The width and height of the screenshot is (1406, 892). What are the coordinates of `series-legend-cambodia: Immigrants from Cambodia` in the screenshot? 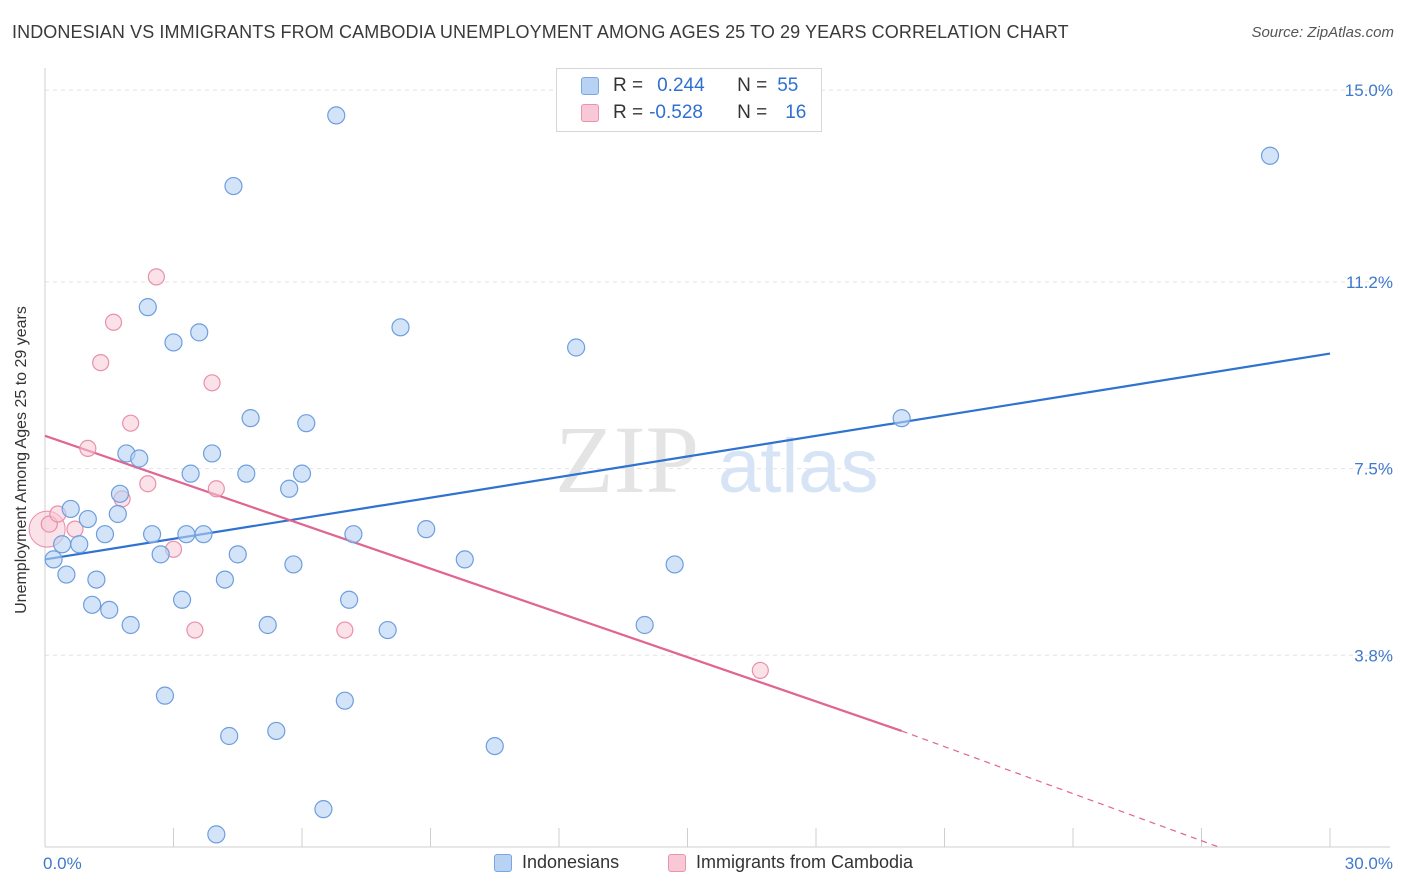 It's located at (790, 862).